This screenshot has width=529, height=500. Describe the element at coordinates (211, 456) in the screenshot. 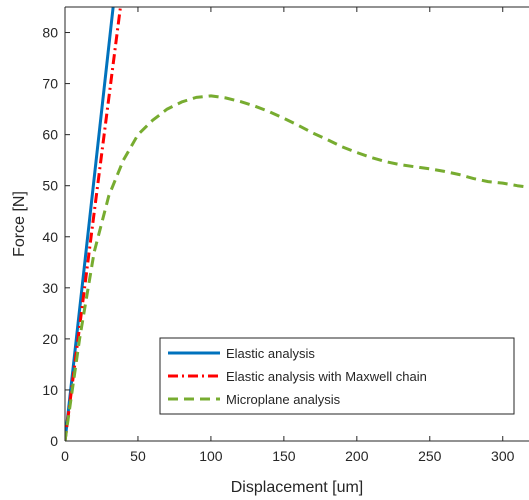

I see `x-tick-label: 100` at that location.